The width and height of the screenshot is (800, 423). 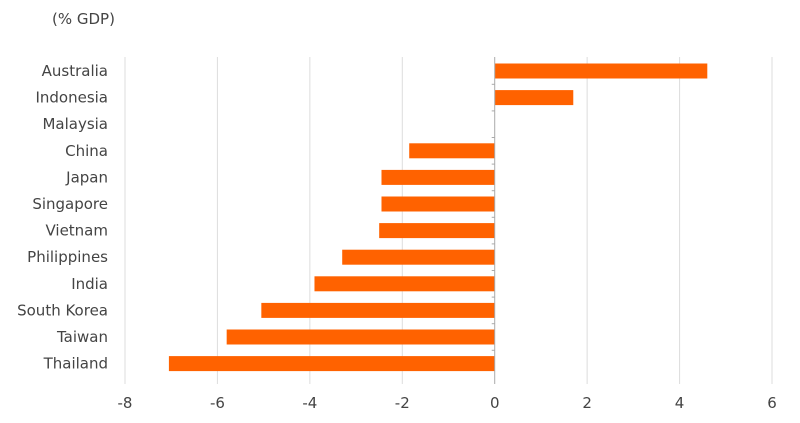 What do you see at coordinates (772, 403) in the screenshot?
I see `x-tick-label: 6` at bounding box center [772, 403].